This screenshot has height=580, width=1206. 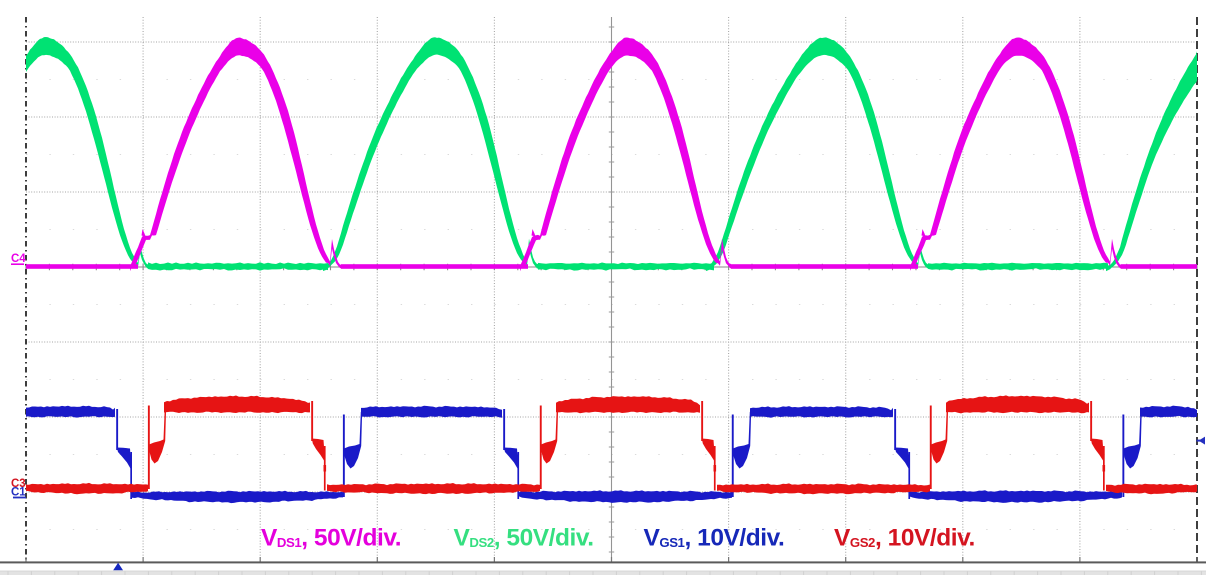 I want to click on svg-text: C4, so click(x=18, y=259).